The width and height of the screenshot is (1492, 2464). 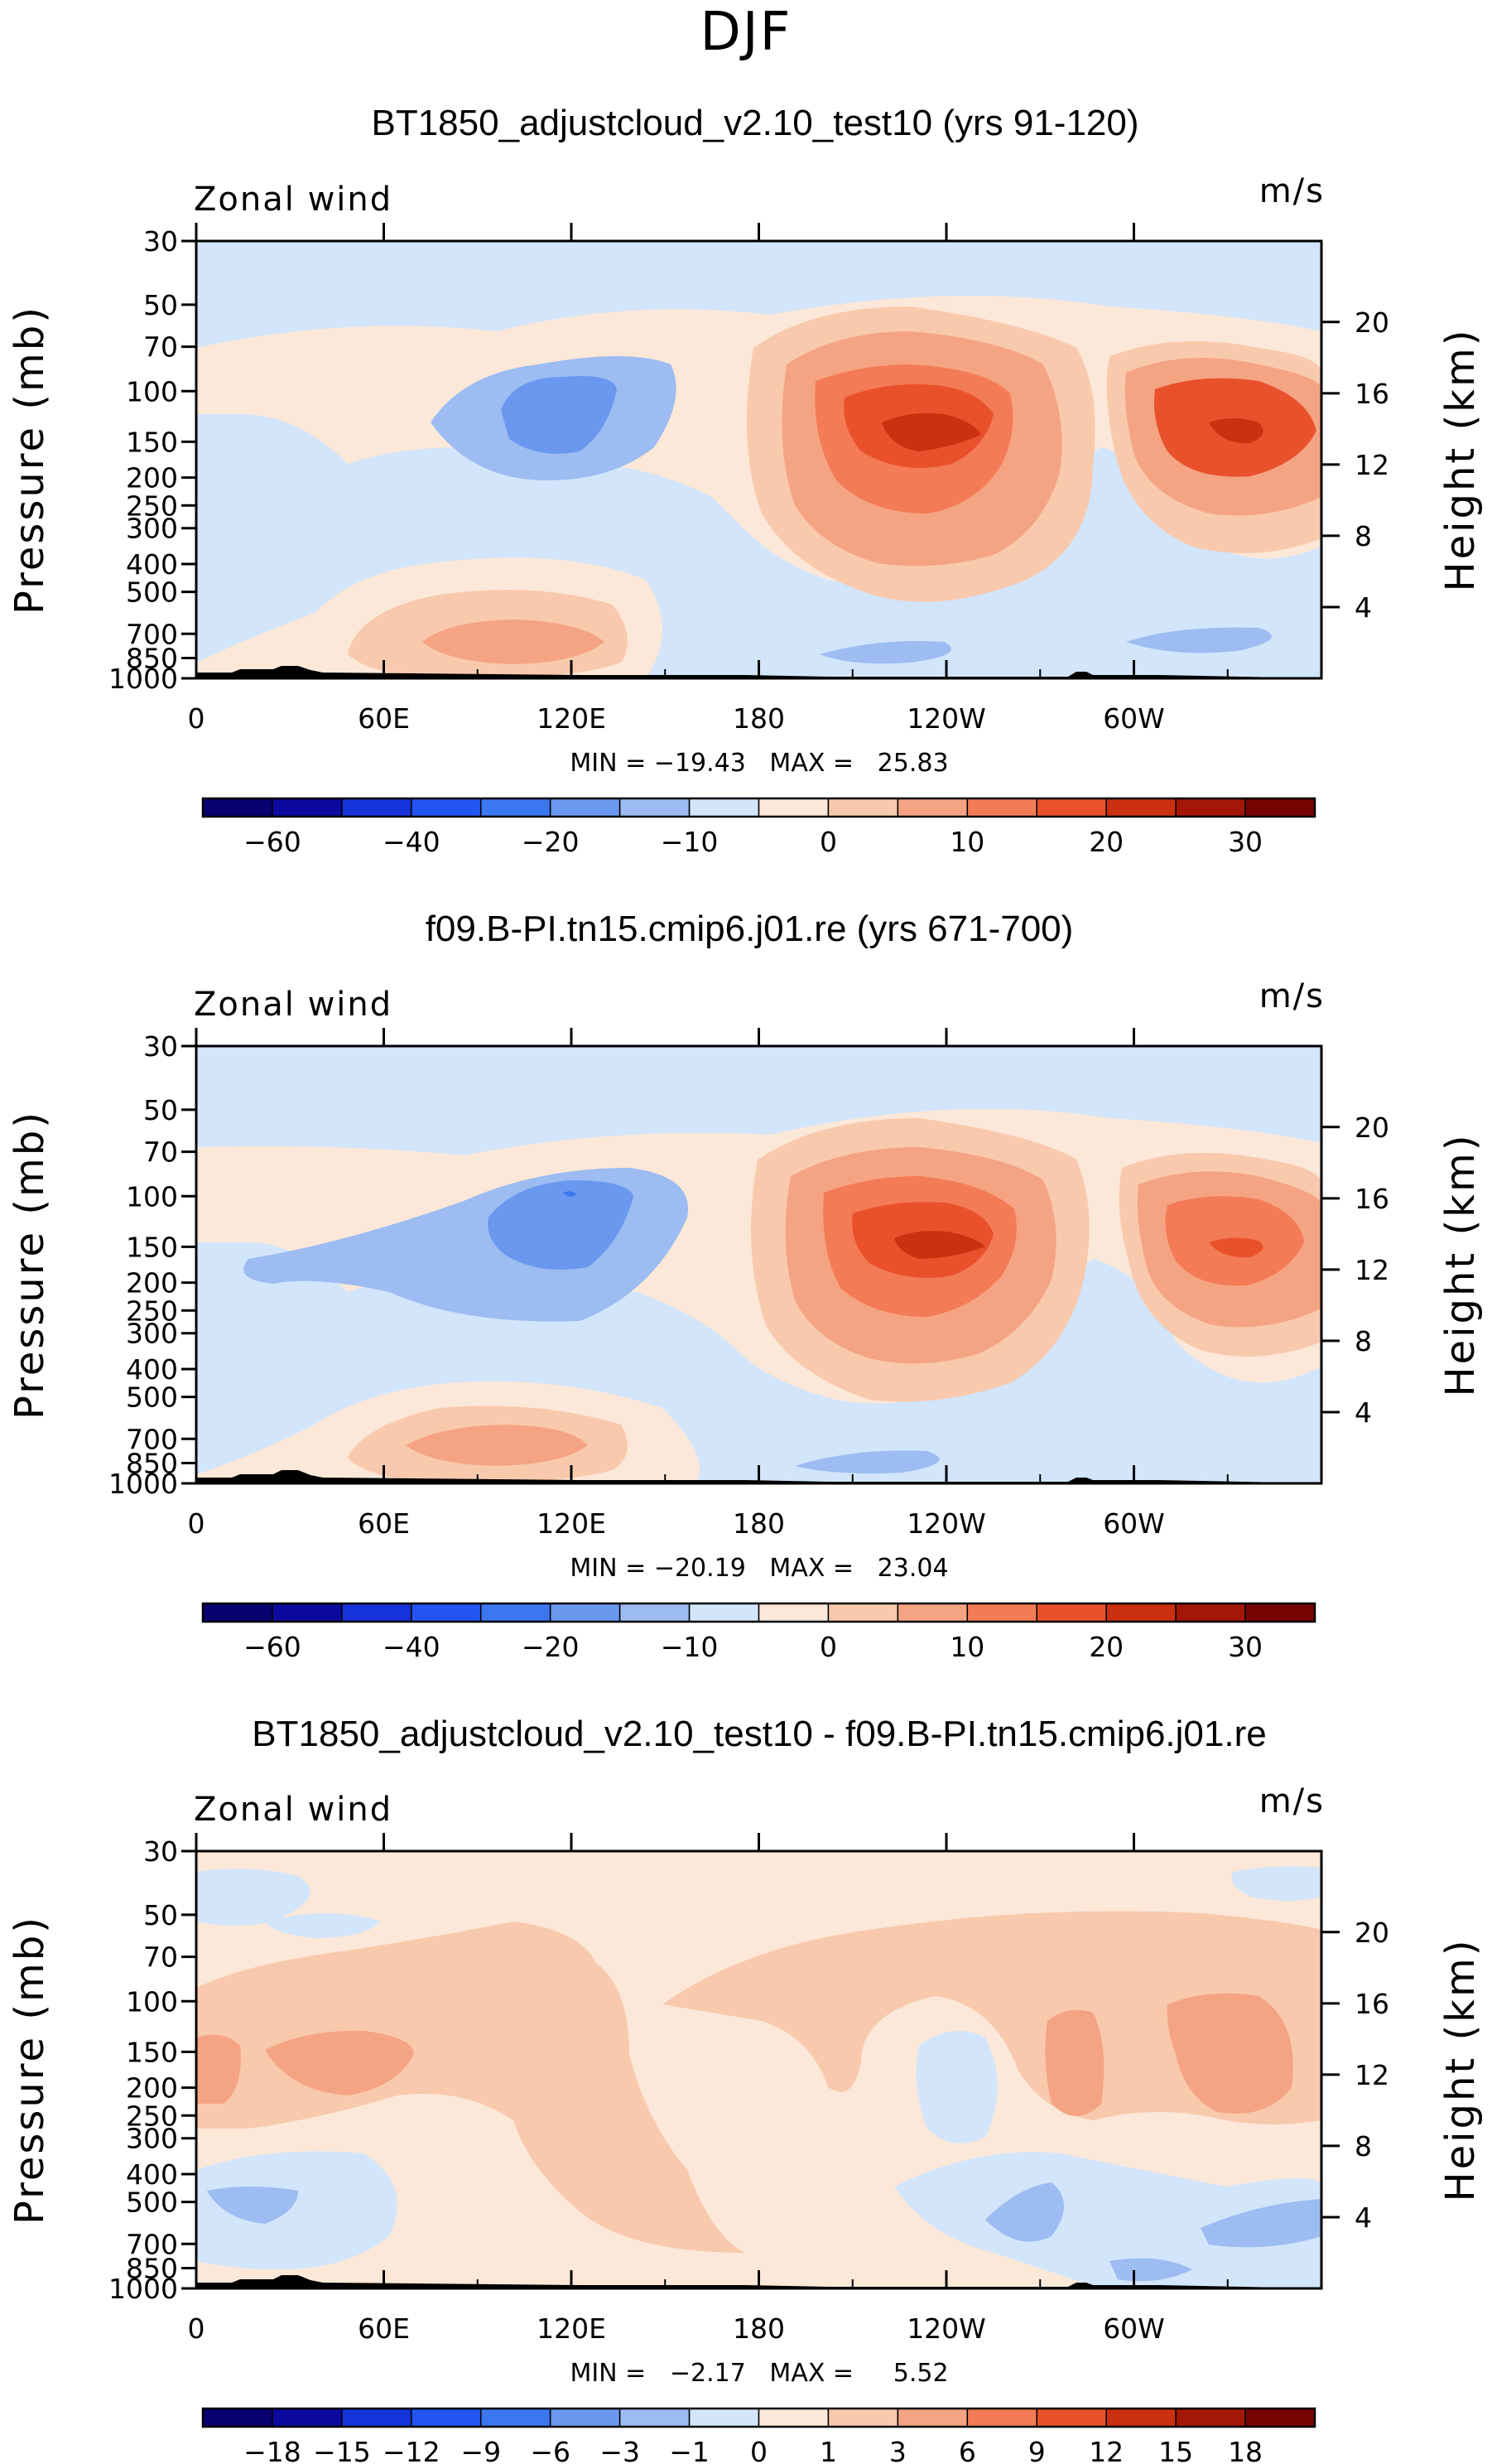 What do you see at coordinates (285, 518) in the screenshot?
I see `panel-1-tropical-easterly` at bounding box center [285, 518].